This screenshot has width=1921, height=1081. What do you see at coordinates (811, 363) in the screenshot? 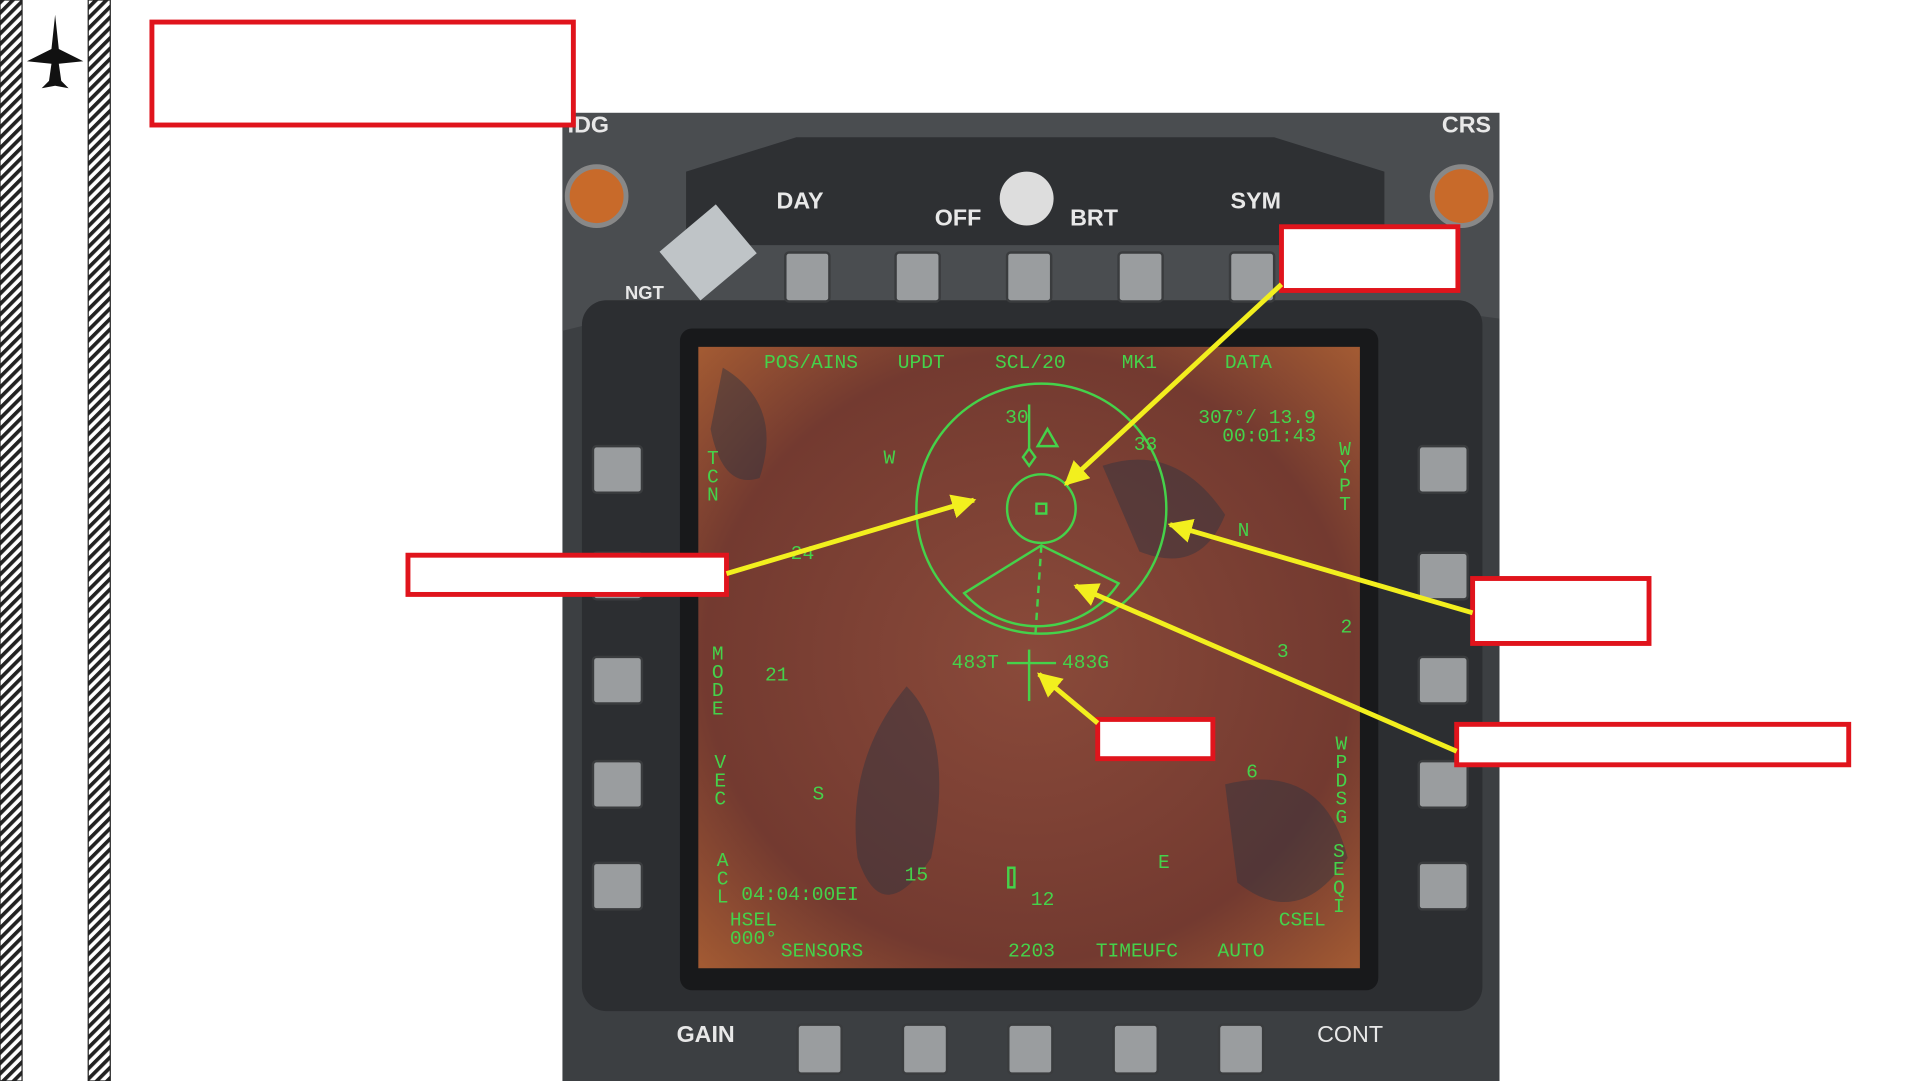
I see `top-option: POS/AINS` at bounding box center [811, 363].